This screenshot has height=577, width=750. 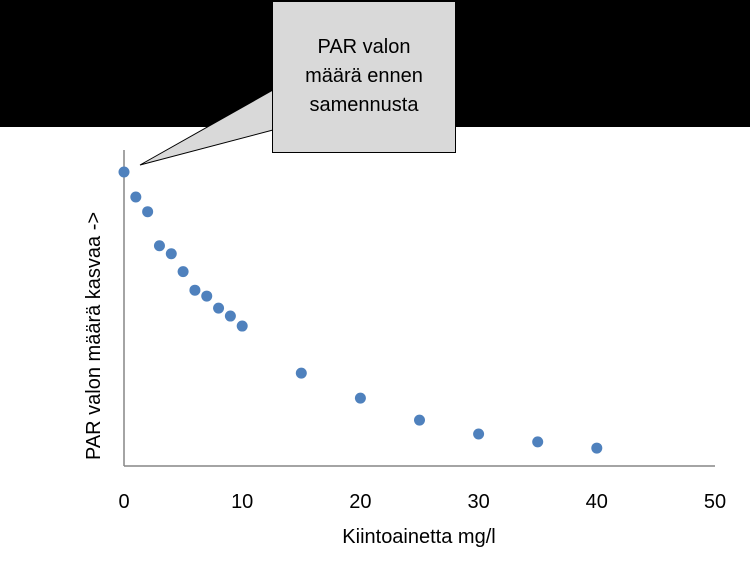 I want to click on callout-text: PAR valon määrä ennen samennusta, so click(x=364, y=75).